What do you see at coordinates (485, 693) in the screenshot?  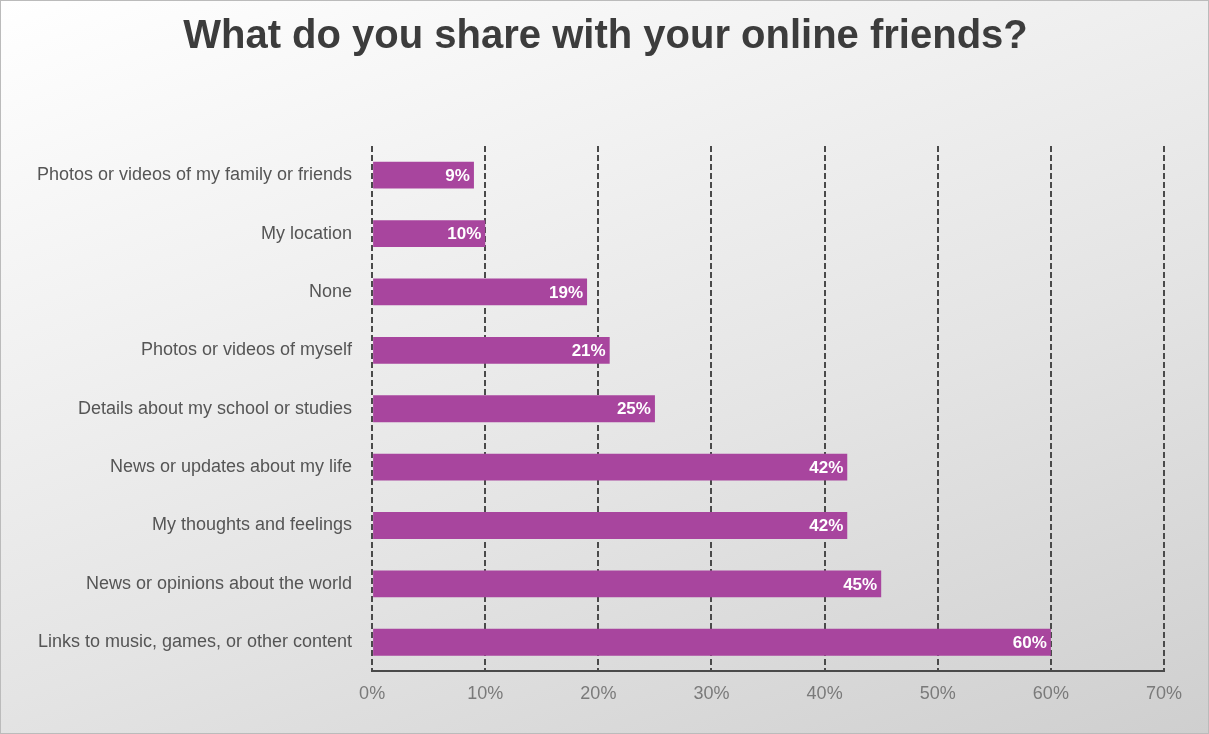 I see `x-tick-label: 10%` at bounding box center [485, 693].